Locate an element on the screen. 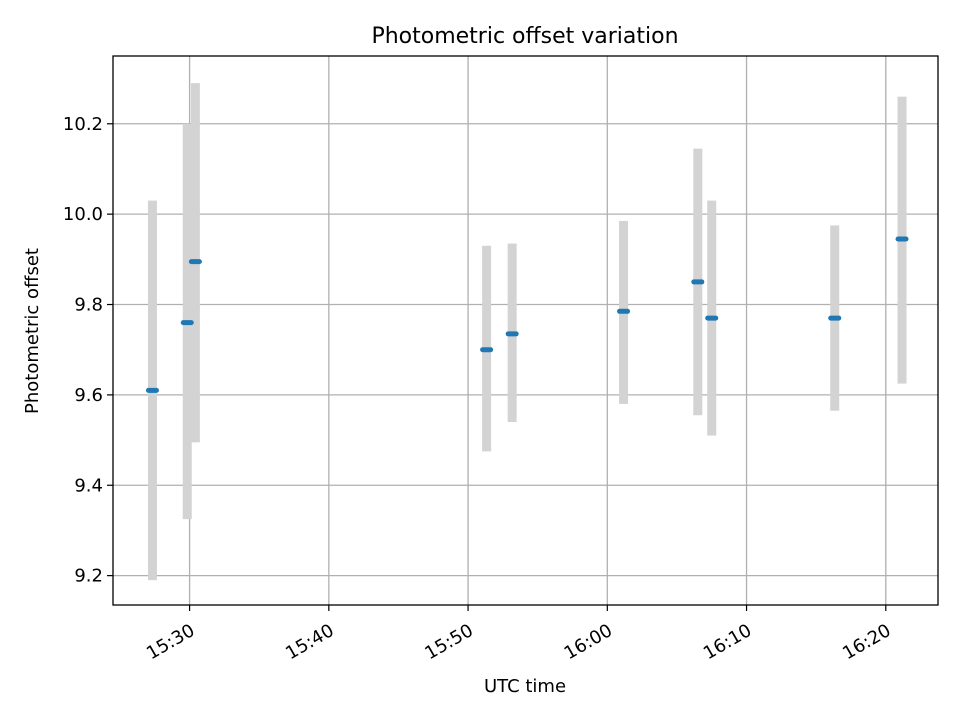 This screenshot has width=960, height=724. x-tick-label: 16:20 is located at coordinates (866, 642).